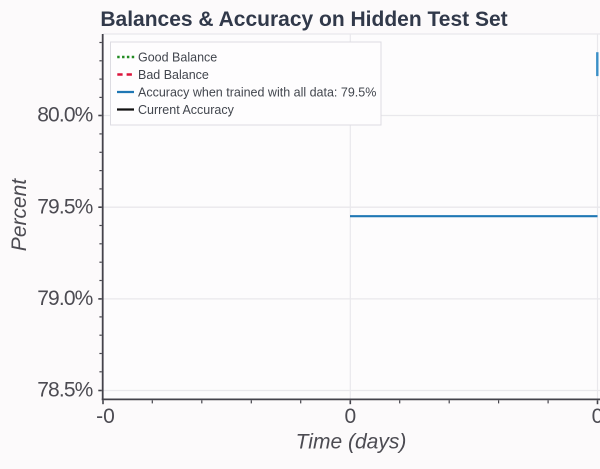  Describe the element at coordinates (351, 442) in the screenshot. I see `svg-text: Time (days)` at that location.